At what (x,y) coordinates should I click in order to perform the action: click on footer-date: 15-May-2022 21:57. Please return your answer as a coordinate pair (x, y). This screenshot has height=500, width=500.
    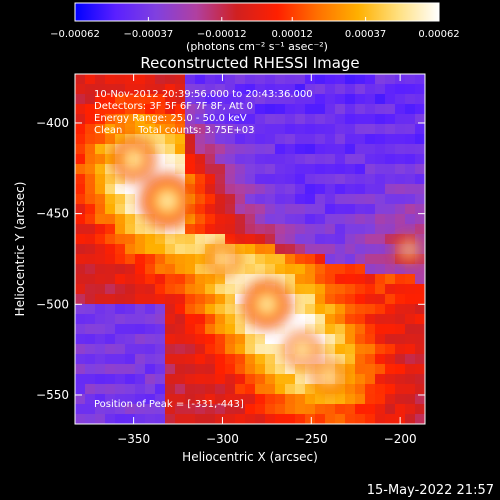
    Looking at the image, I should click on (430, 490).